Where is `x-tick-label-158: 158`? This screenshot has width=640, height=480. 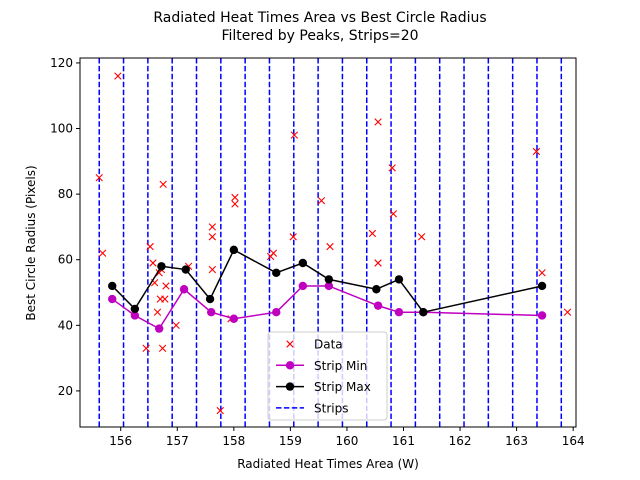
x-tick-label-158: 158 is located at coordinates (233, 441).